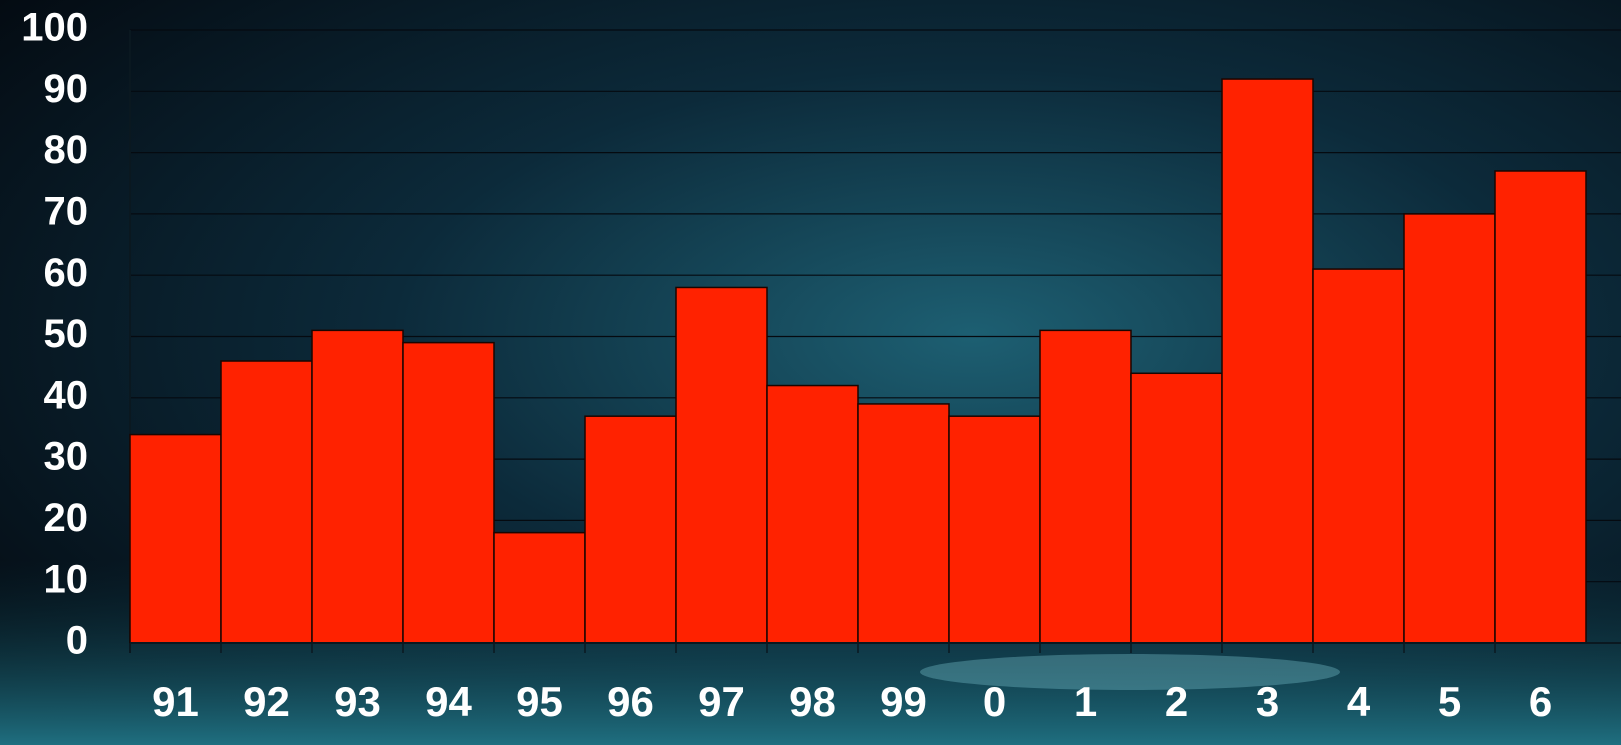 The height and width of the screenshot is (745, 1621). I want to click on y-tick-label: 70, so click(66, 211).